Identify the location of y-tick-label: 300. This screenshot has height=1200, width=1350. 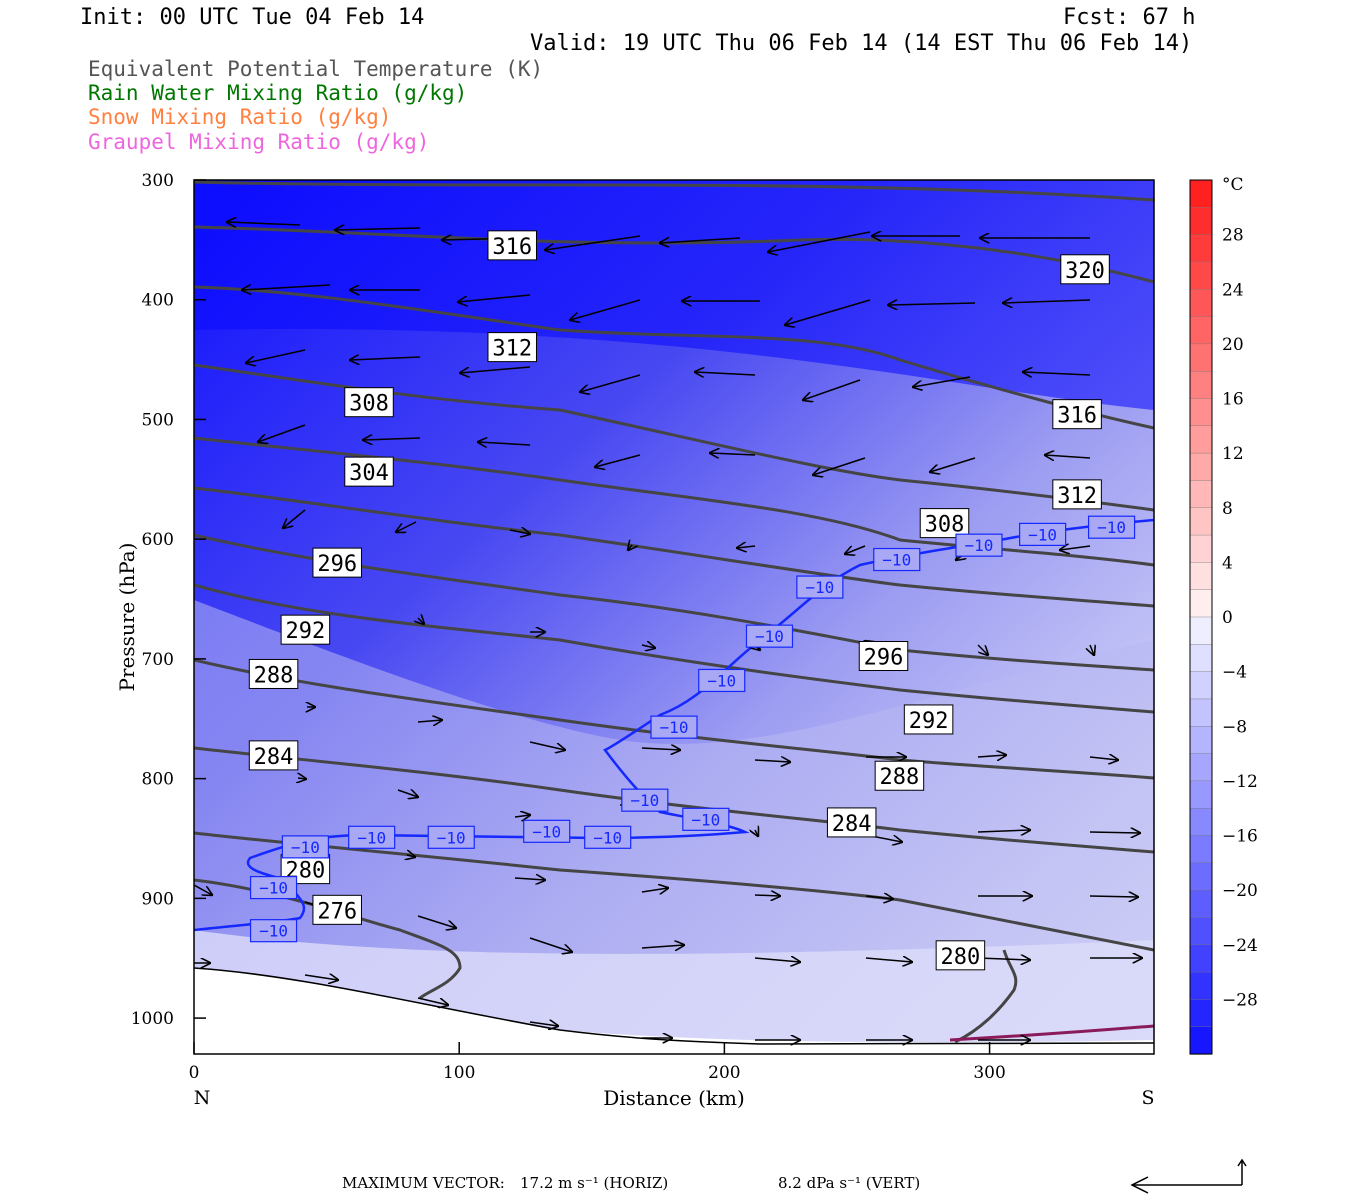
(158, 181).